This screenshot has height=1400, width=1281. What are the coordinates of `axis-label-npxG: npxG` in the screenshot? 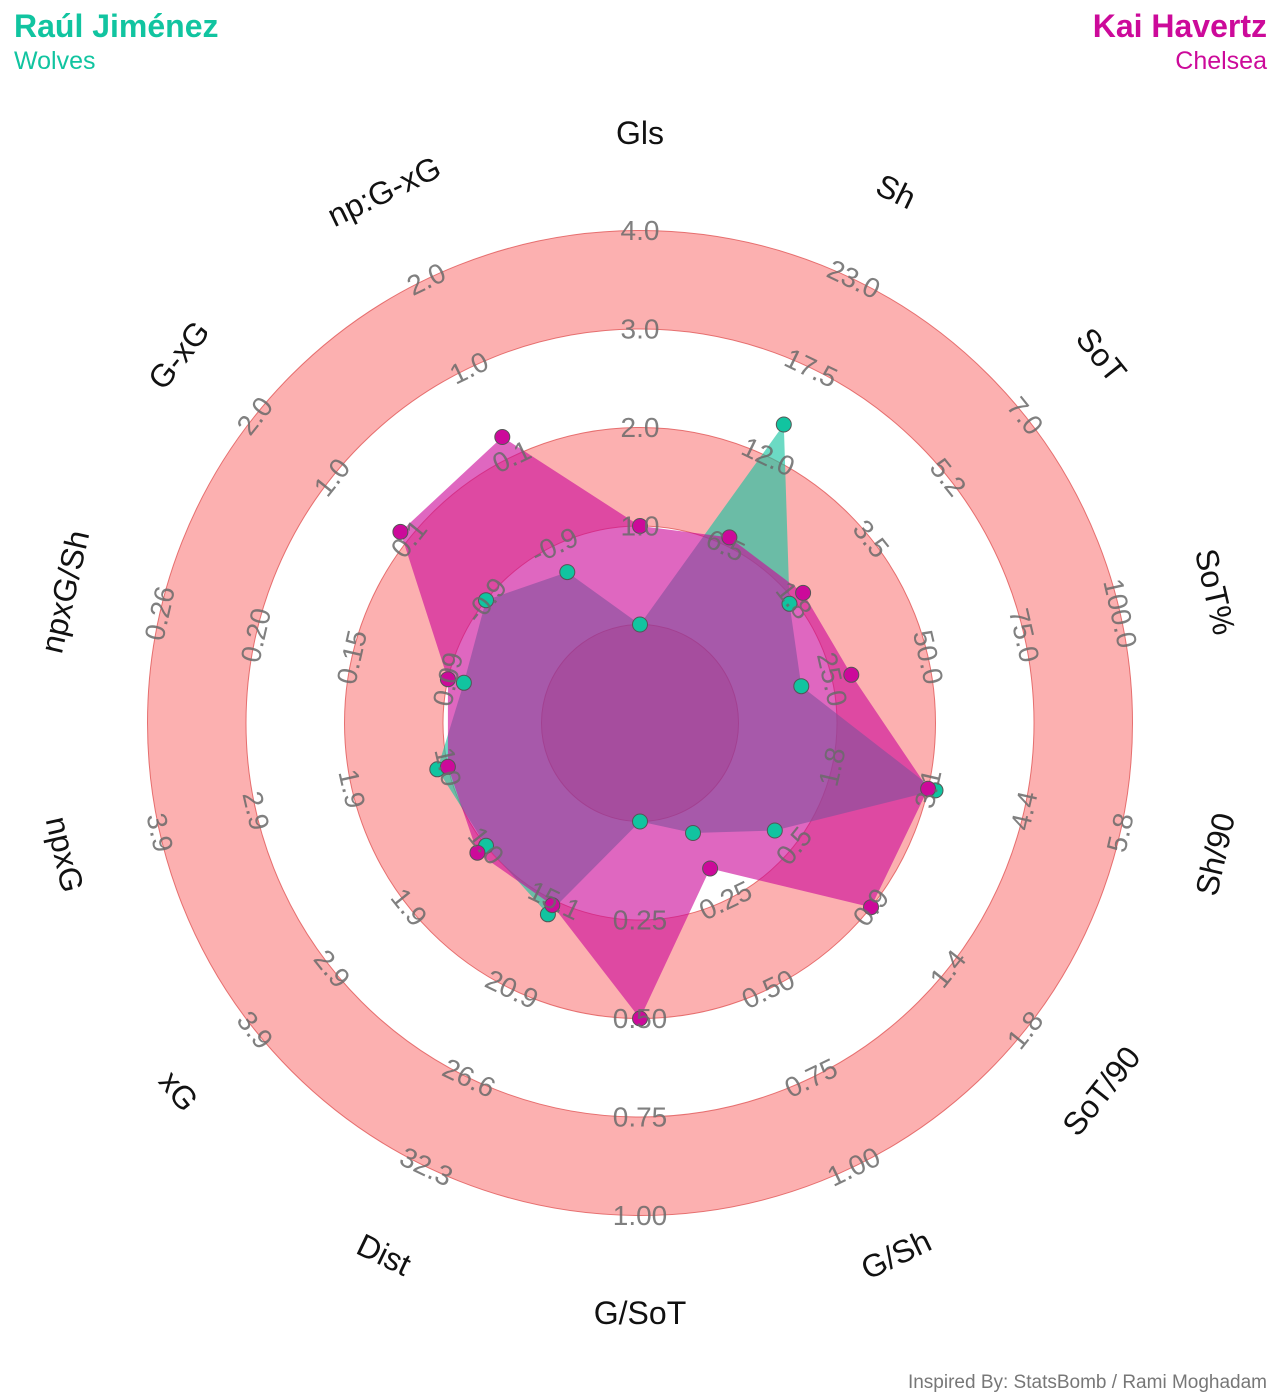 It's located at (65, 854).